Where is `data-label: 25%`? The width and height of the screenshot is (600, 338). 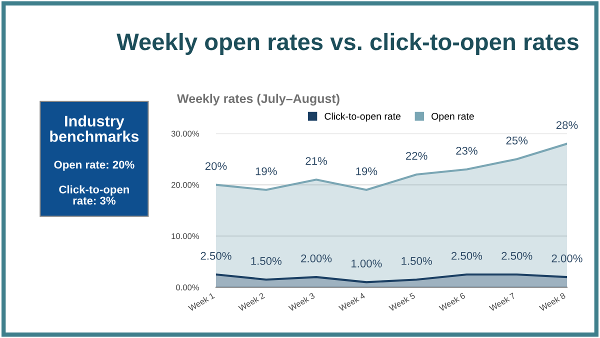 data-label: 25% is located at coordinates (517, 140).